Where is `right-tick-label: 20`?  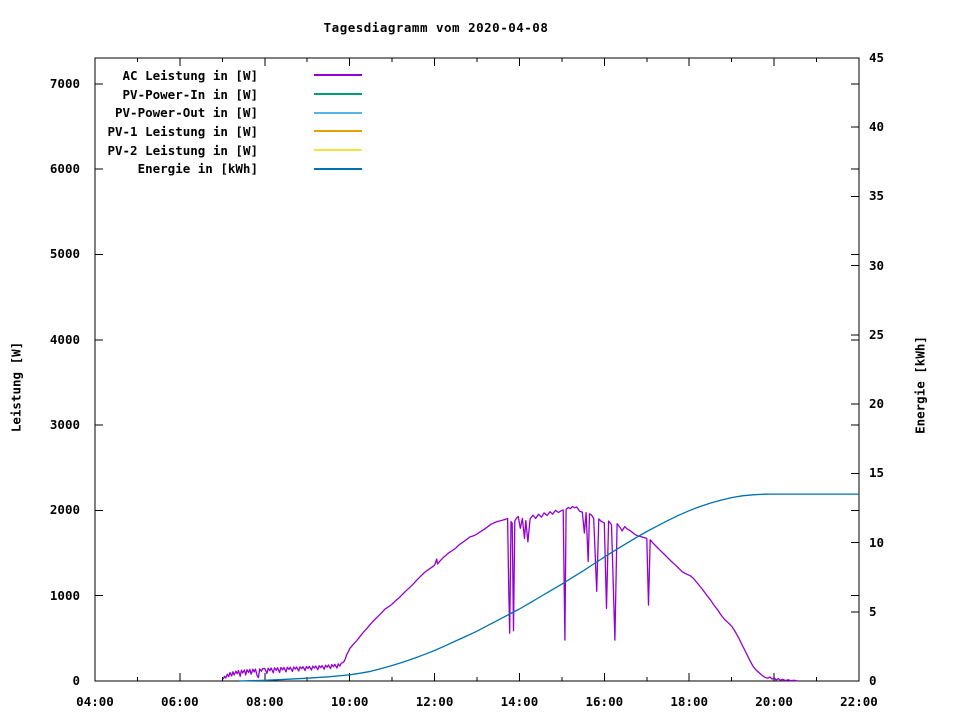 right-tick-label: 20 is located at coordinates (877, 404).